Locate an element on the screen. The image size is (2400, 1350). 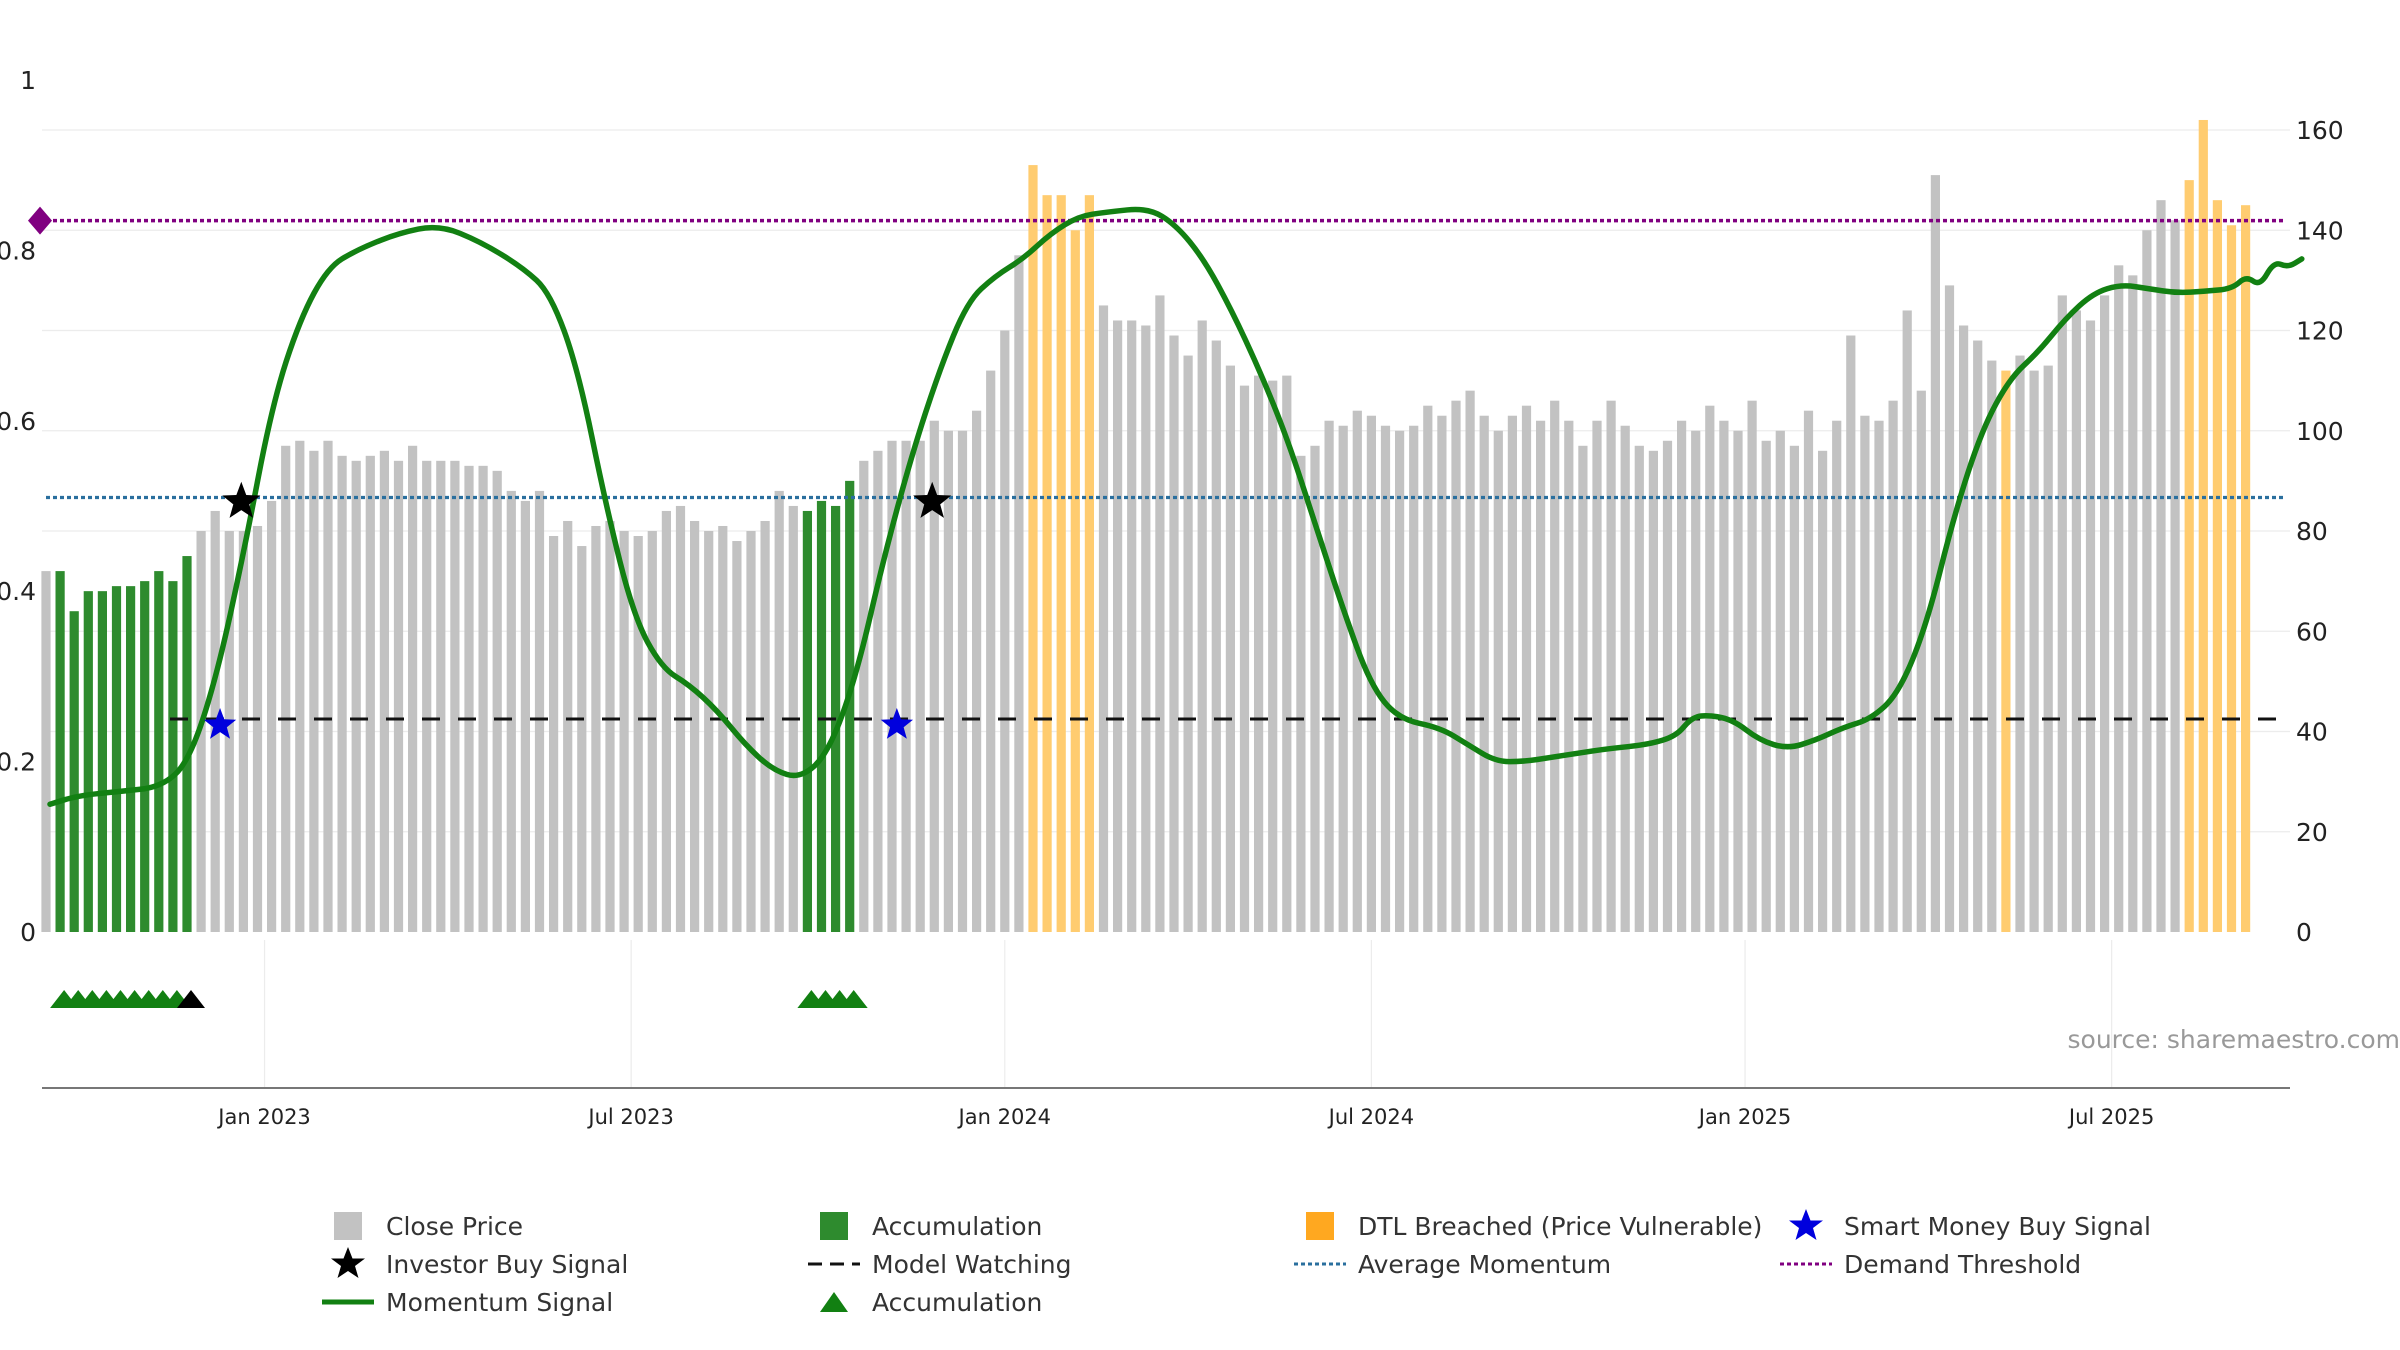
dash-line-icon is located at coordinates (834, 1264).